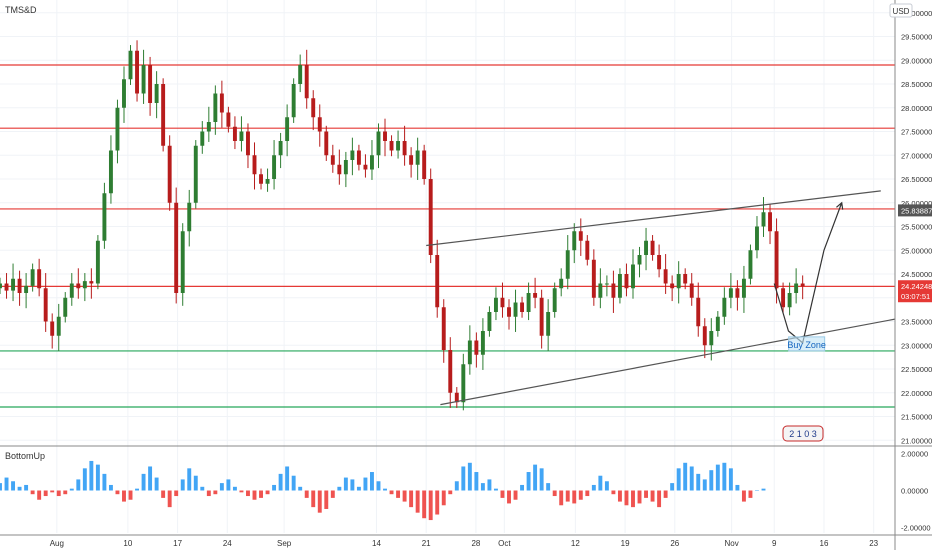 This screenshot has width=932, height=555. I want to click on osc-y-tick-label: 2.00000, so click(914, 454).